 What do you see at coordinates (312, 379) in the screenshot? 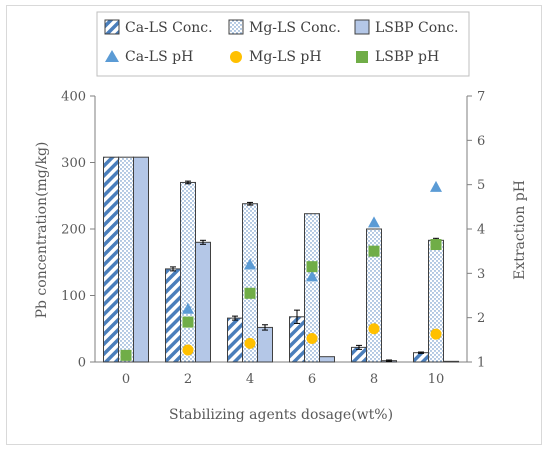
I see `x-tick-label: 6` at bounding box center [312, 379].